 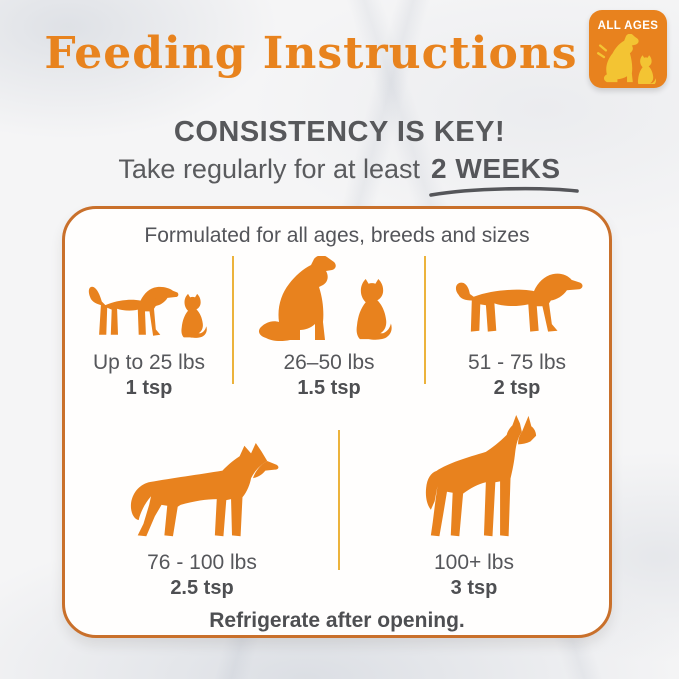 I want to click on cell-100-plus-lbs: 100+ lbs 3 tsp, so click(x=474, y=507).